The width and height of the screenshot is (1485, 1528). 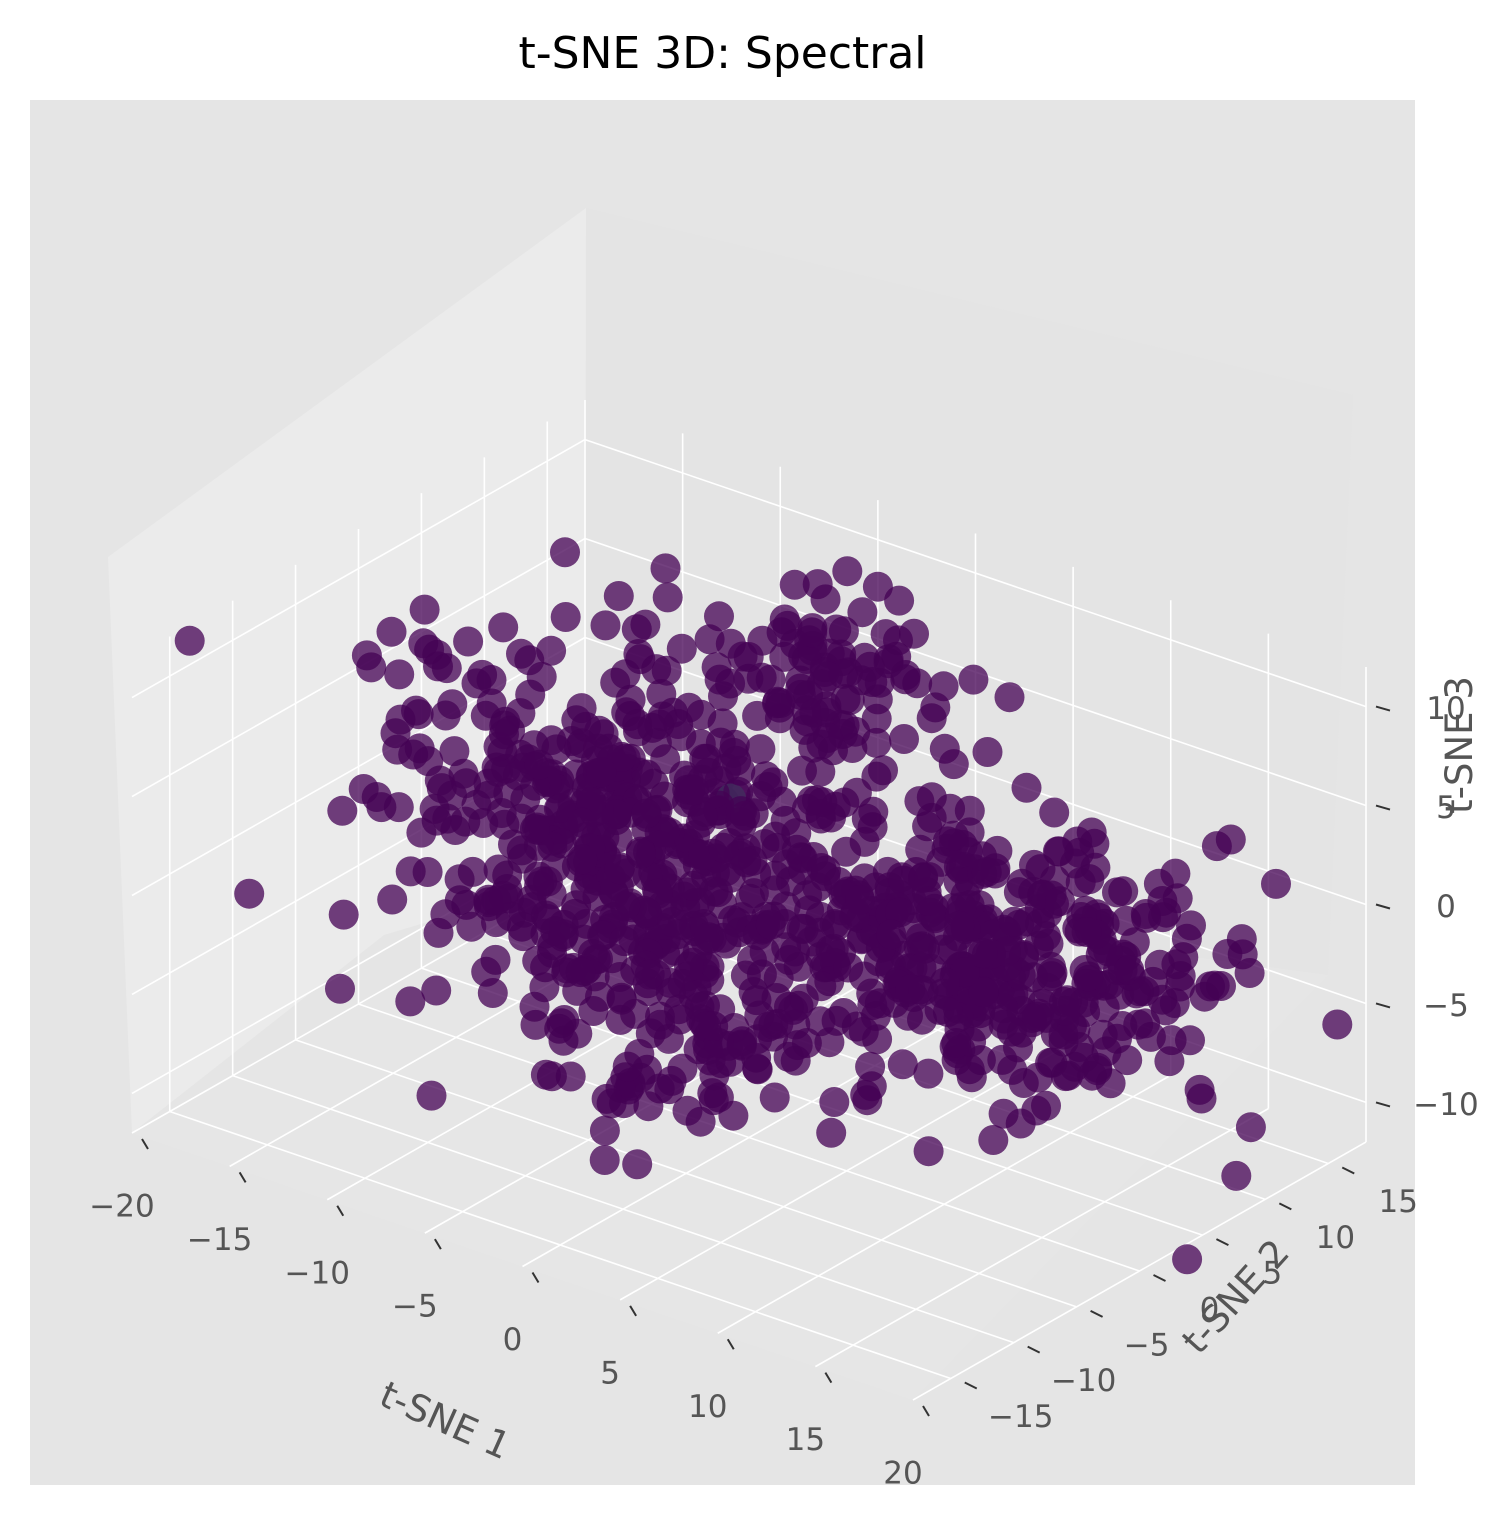 I want to click on x-tick-label: 10, so click(x=707, y=1407).